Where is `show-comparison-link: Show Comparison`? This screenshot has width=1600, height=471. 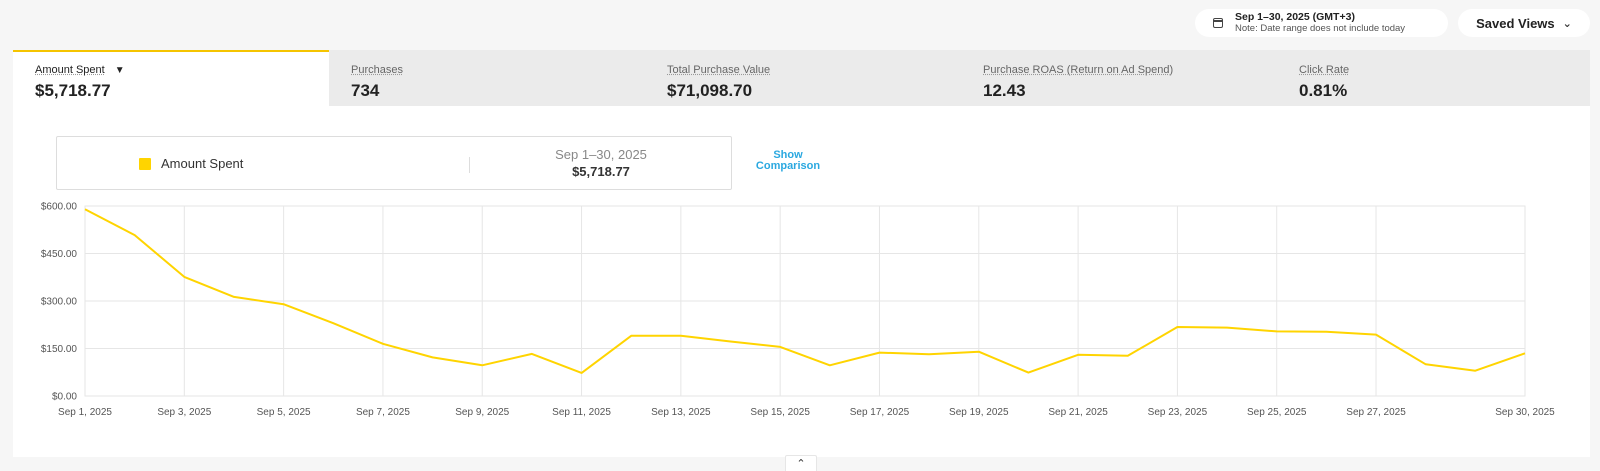
show-comparison-link: Show Comparison is located at coordinates (788, 160).